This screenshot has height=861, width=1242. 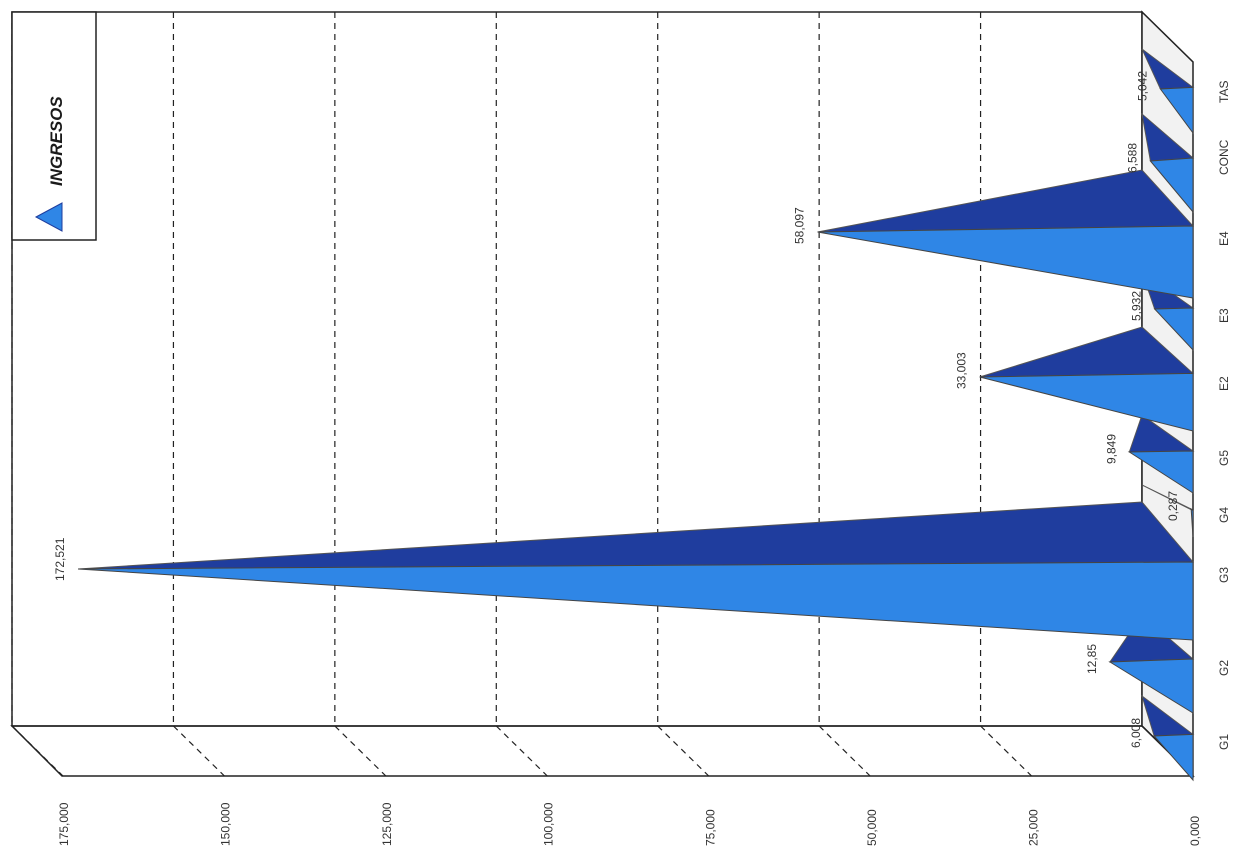 What do you see at coordinates (48, 217) in the screenshot?
I see `legend-triangle-icon` at bounding box center [48, 217].